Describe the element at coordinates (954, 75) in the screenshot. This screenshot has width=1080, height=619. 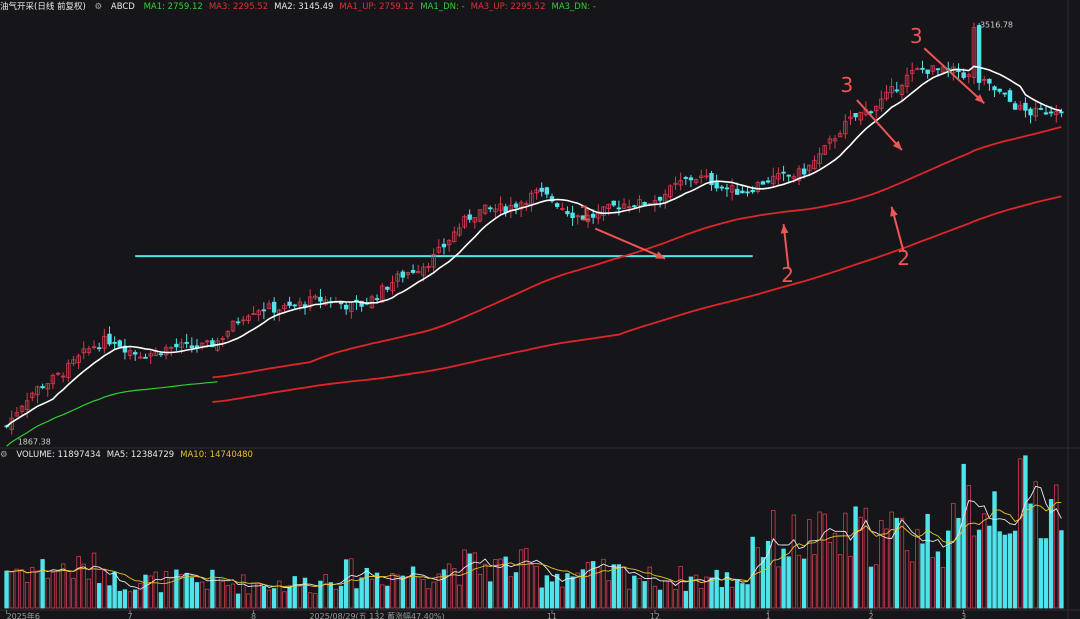
I see `marker-arrow` at that location.